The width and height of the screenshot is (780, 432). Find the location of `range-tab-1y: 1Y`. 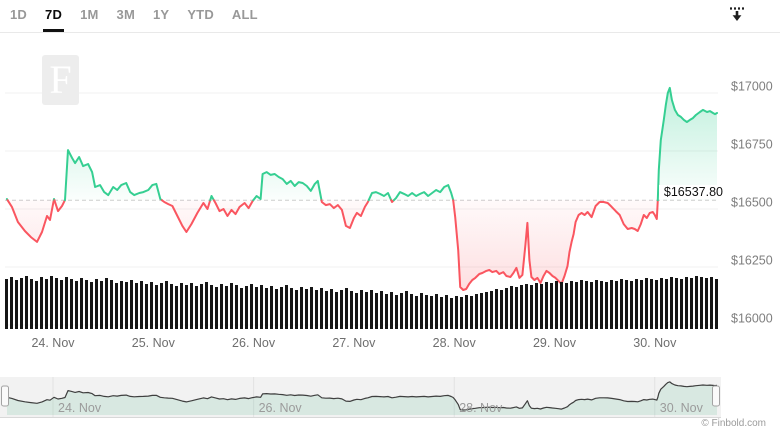

range-tab-1y: 1Y is located at coordinates (161, 14).